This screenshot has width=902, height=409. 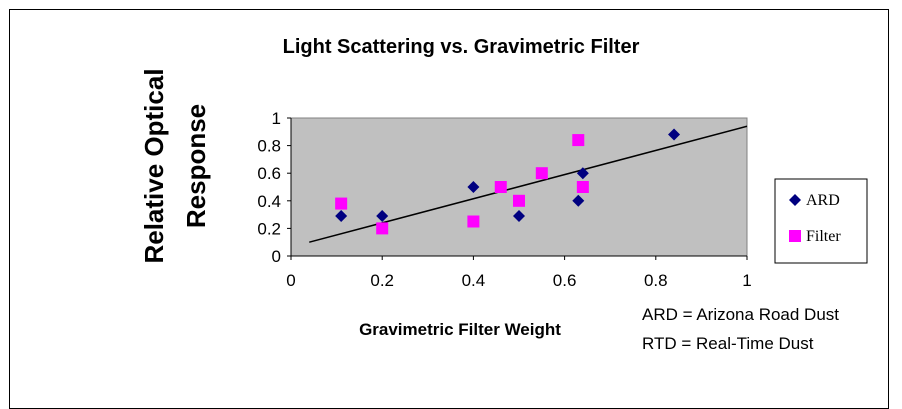 I want to click on x-tick-label: 0, so click(x=290, y=280).